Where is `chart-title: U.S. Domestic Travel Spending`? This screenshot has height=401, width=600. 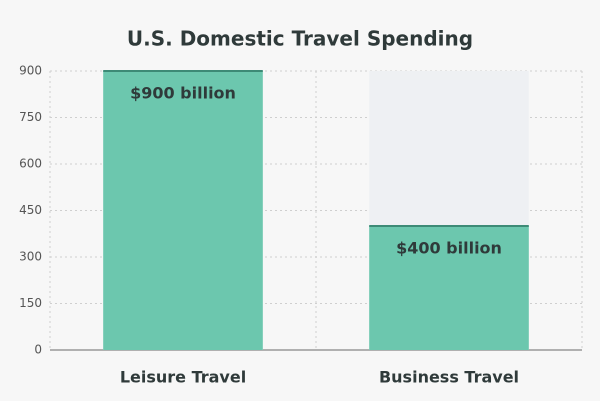
chart-title: U.S. Domestic Travel Spending is located at coordinates (300, 39).